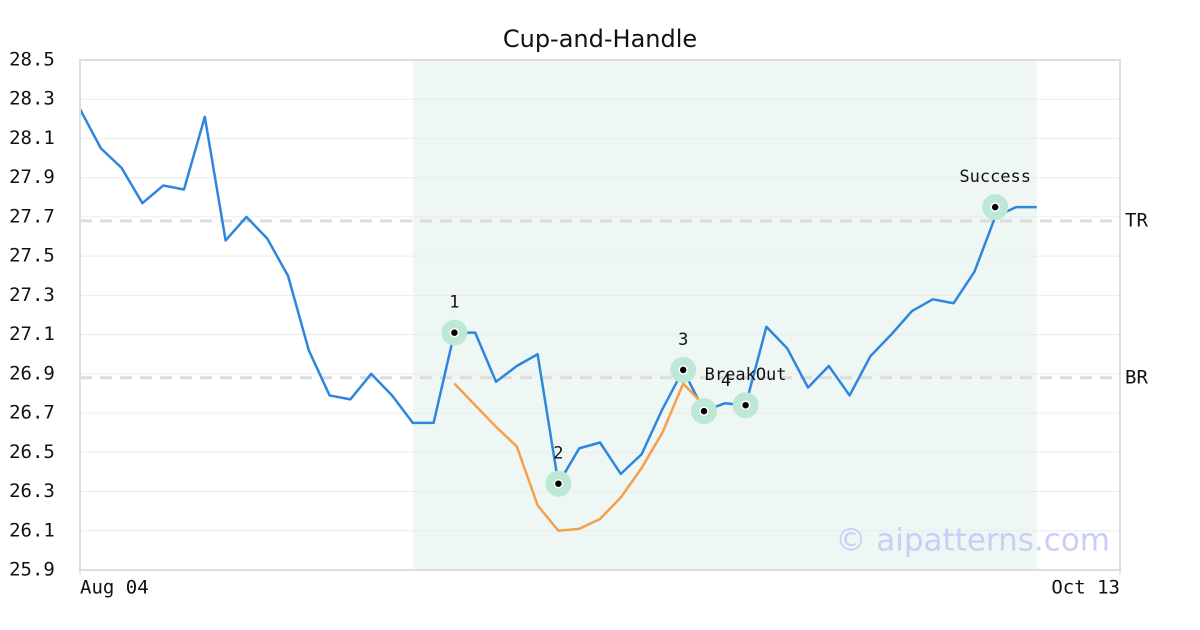 The image size is (1200, 630). Describe the element at coordinates (972, 541) in the screenshot. I see `watermark: © aipatterns.com` at that location.